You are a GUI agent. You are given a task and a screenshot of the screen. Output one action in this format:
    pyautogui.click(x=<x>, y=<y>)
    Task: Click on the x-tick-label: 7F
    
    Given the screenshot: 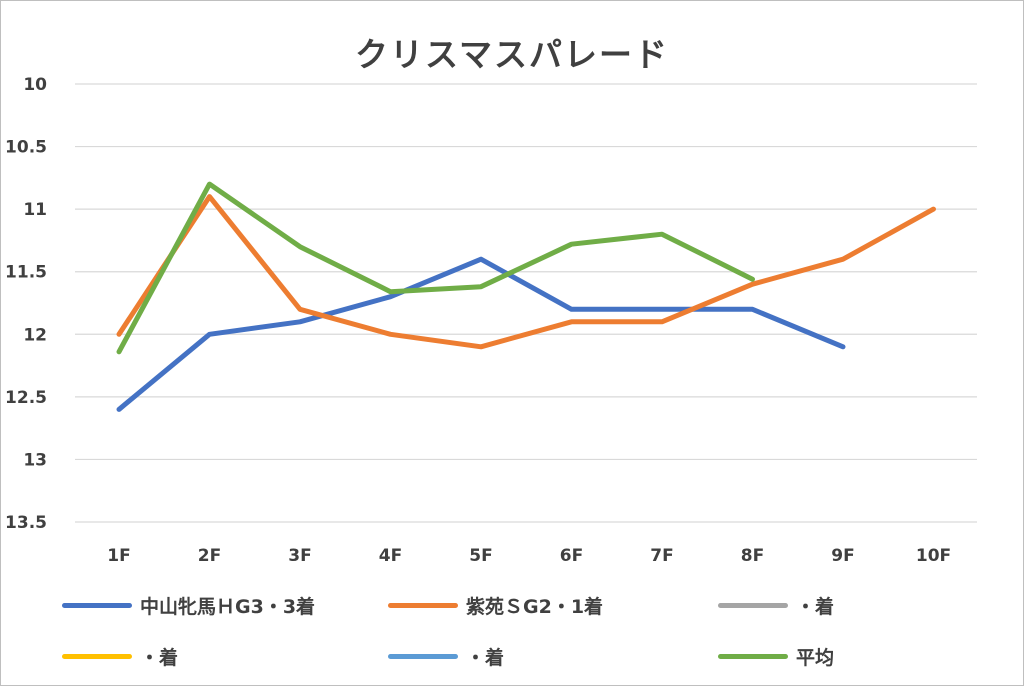 What is the action you would take?
    pyautogui.click(x=661, y=556)
    